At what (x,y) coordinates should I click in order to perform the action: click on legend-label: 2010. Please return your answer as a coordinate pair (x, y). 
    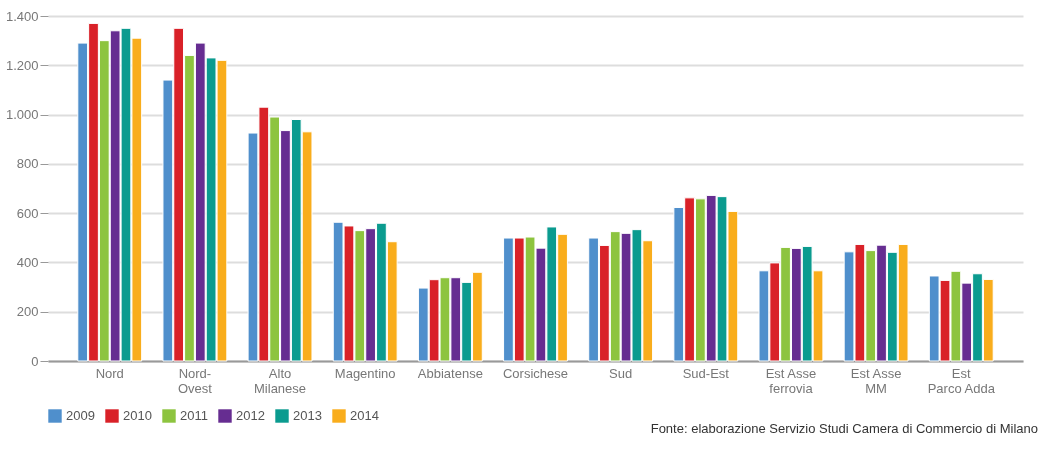
    Looking at the image, I should click on (137, 415).